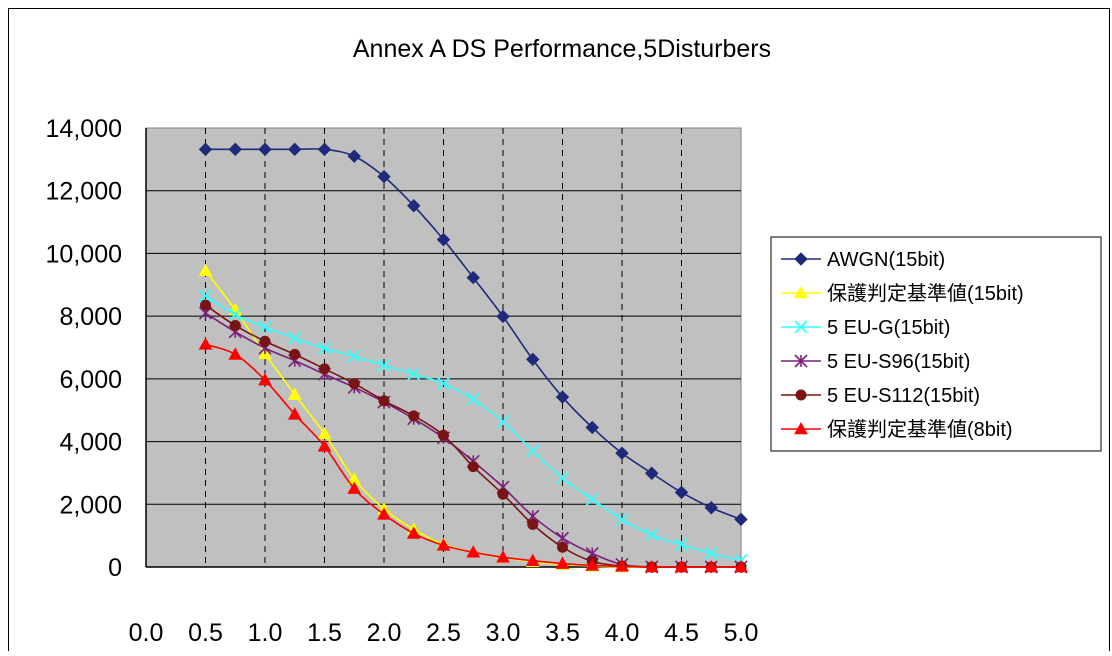 This screenshot has height=656, width=1112. What do you see at coordinates (562, 633) in the screenshot?
I see `x-tick-label: 3.5` at bounding box center [562, 633].